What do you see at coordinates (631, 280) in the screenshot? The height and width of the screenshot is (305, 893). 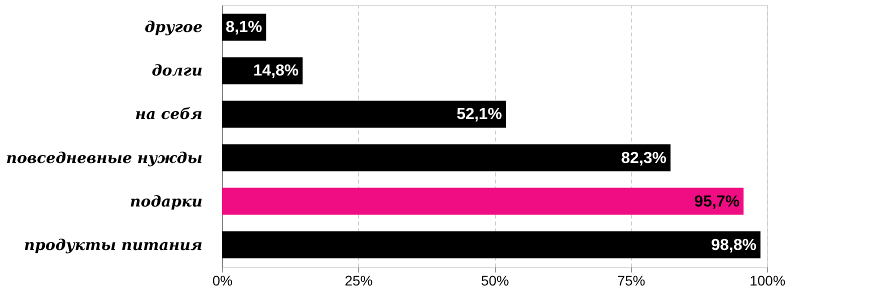 I see `x-tick-label: 75%` at bounding box center [631, 280].